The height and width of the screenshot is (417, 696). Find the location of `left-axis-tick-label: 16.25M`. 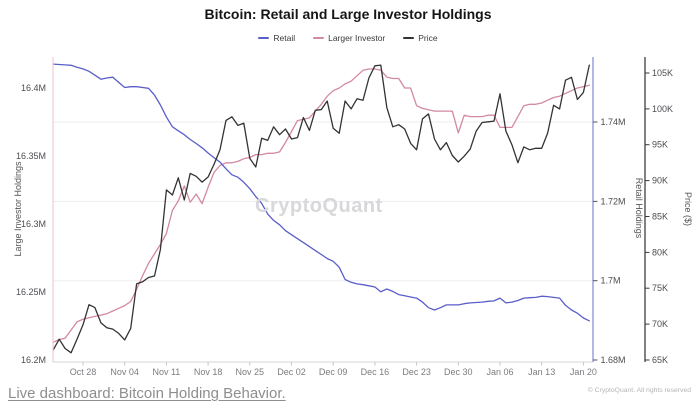

left-axis-tick-label: 16.25M is located at coordinates (31, 292).